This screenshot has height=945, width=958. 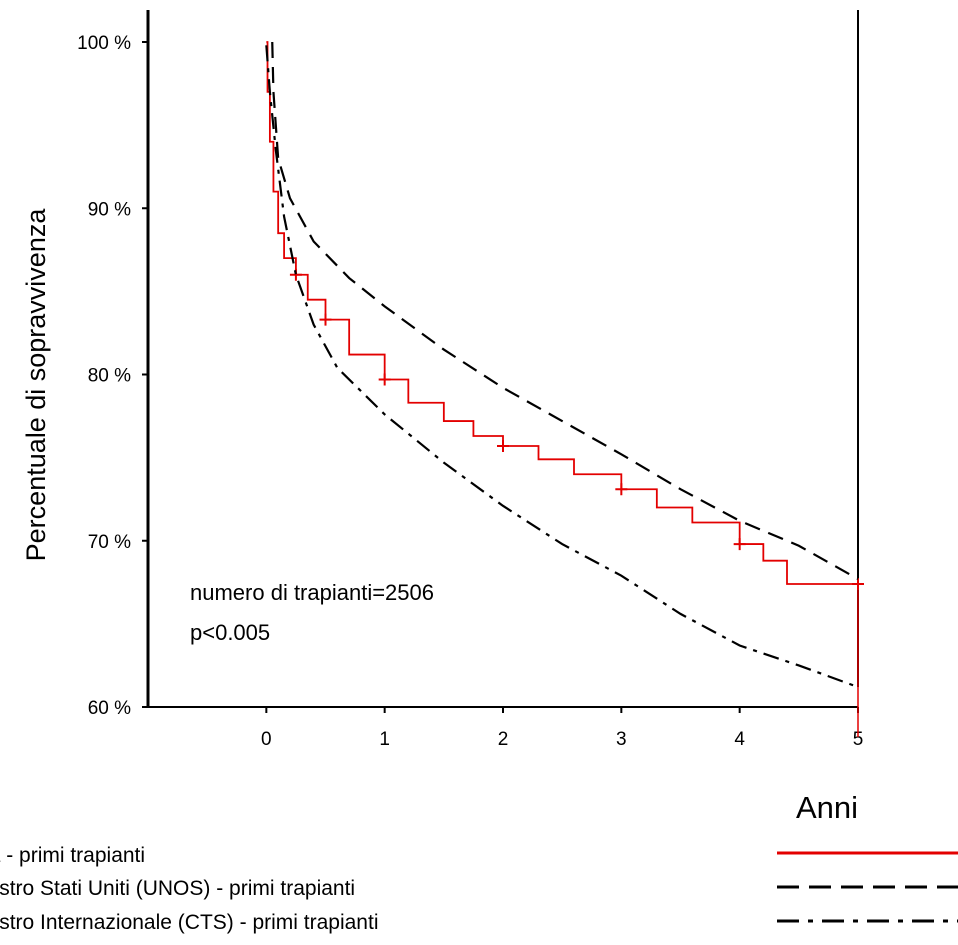 What do you see at coordinates (230, 632) in the screenshot?
I see `annotation-pvalue: p<0.005` at bounding box center [230, 632].